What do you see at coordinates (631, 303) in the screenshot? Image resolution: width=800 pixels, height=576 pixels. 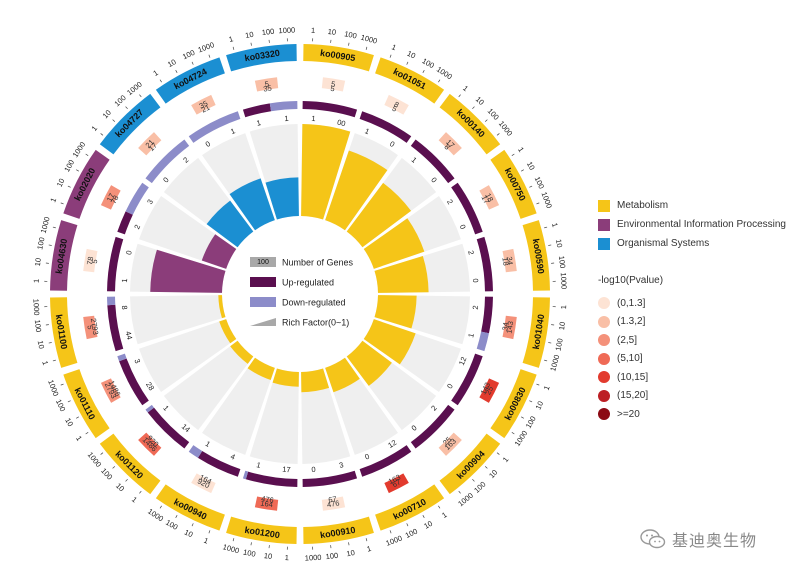 I see `pvalue-legend-label: (0,1.3]` at bounding box center [631, 303].